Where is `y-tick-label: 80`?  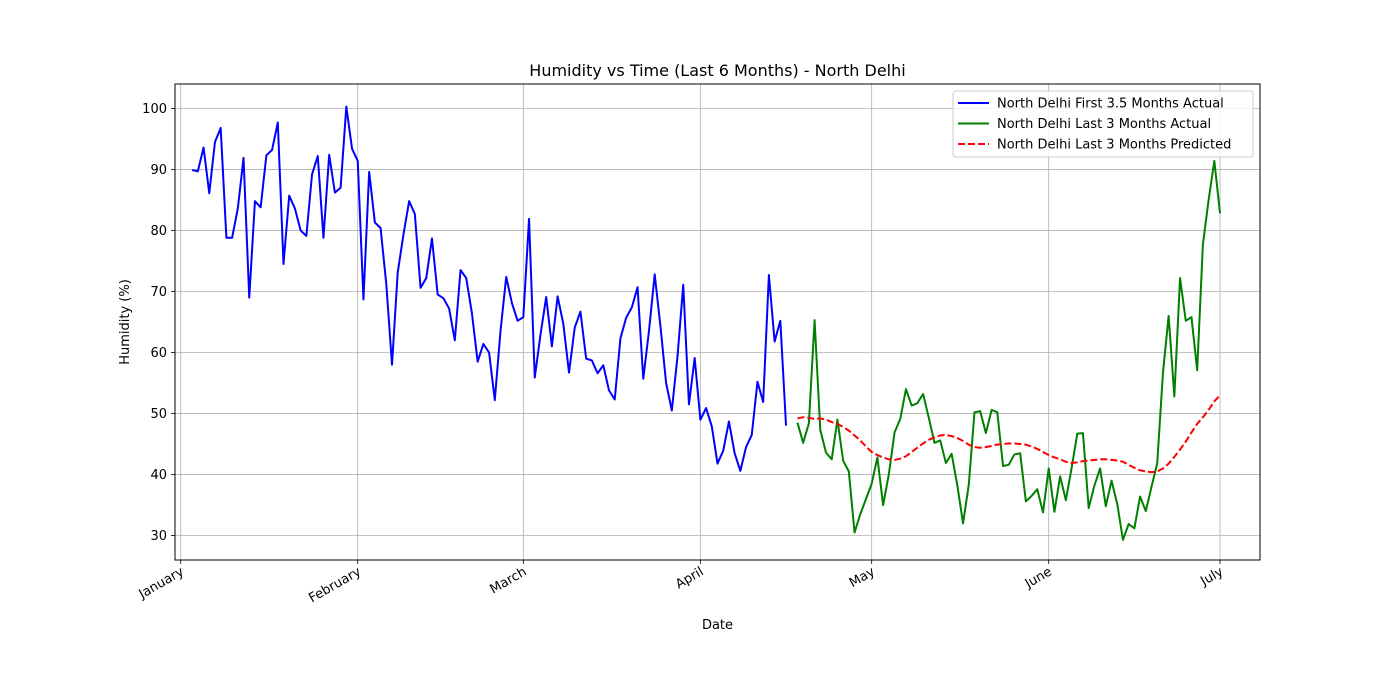
y-tick-label: 80 is located at coordinates (158, 231).